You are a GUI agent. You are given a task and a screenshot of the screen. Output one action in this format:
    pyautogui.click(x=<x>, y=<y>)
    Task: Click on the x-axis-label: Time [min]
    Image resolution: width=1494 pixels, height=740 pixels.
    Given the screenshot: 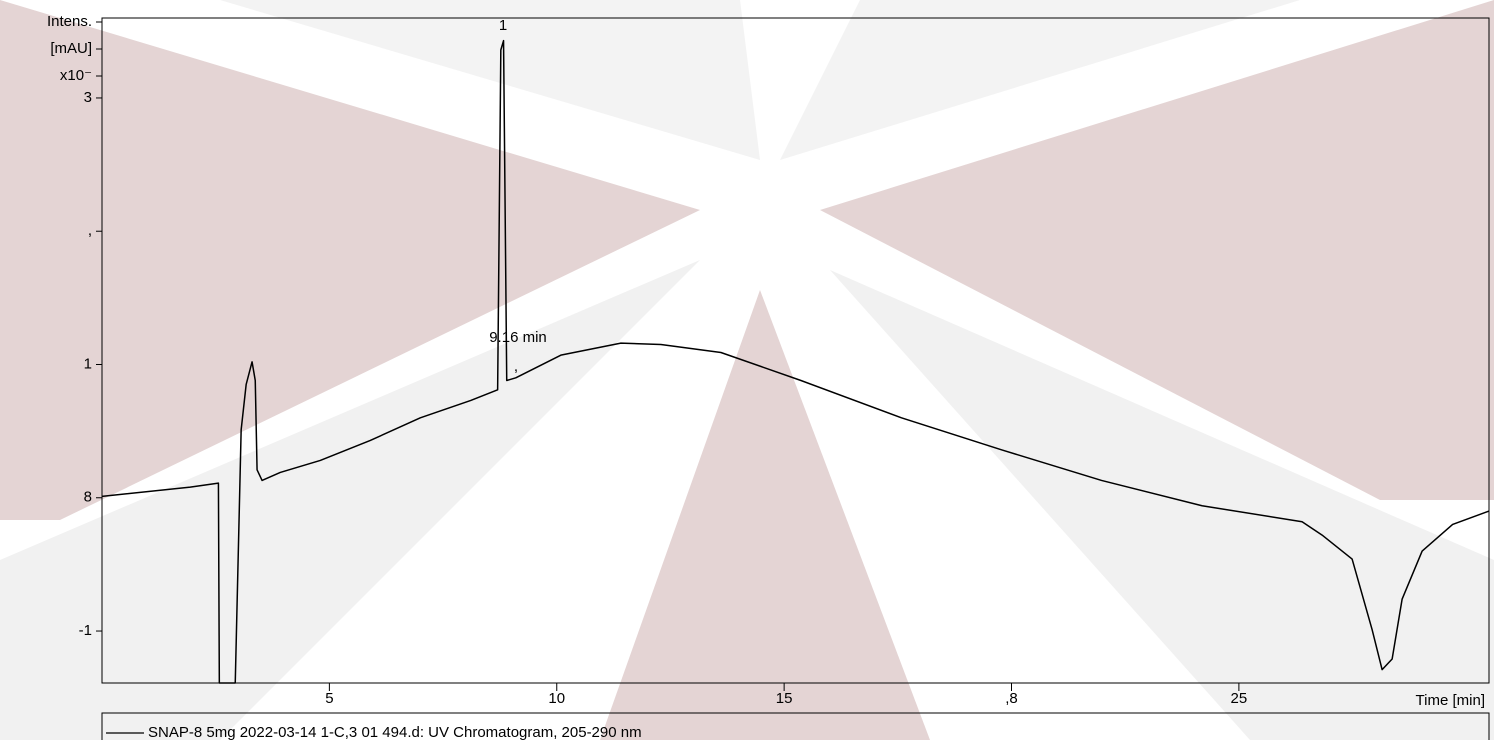 What is the action you would take?
    pyautogui.click(x=1450, y=700)
    